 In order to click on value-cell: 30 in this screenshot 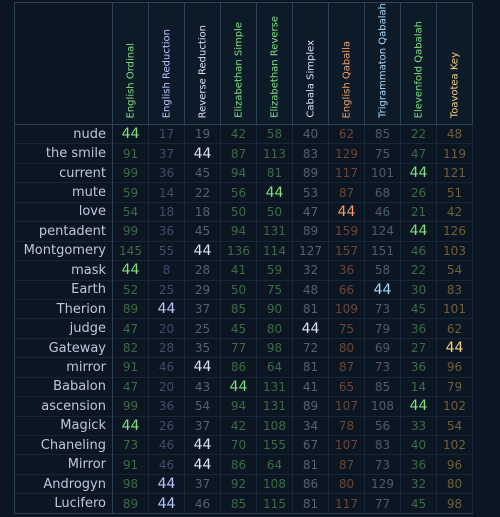, I will do `click(418, 289)`.